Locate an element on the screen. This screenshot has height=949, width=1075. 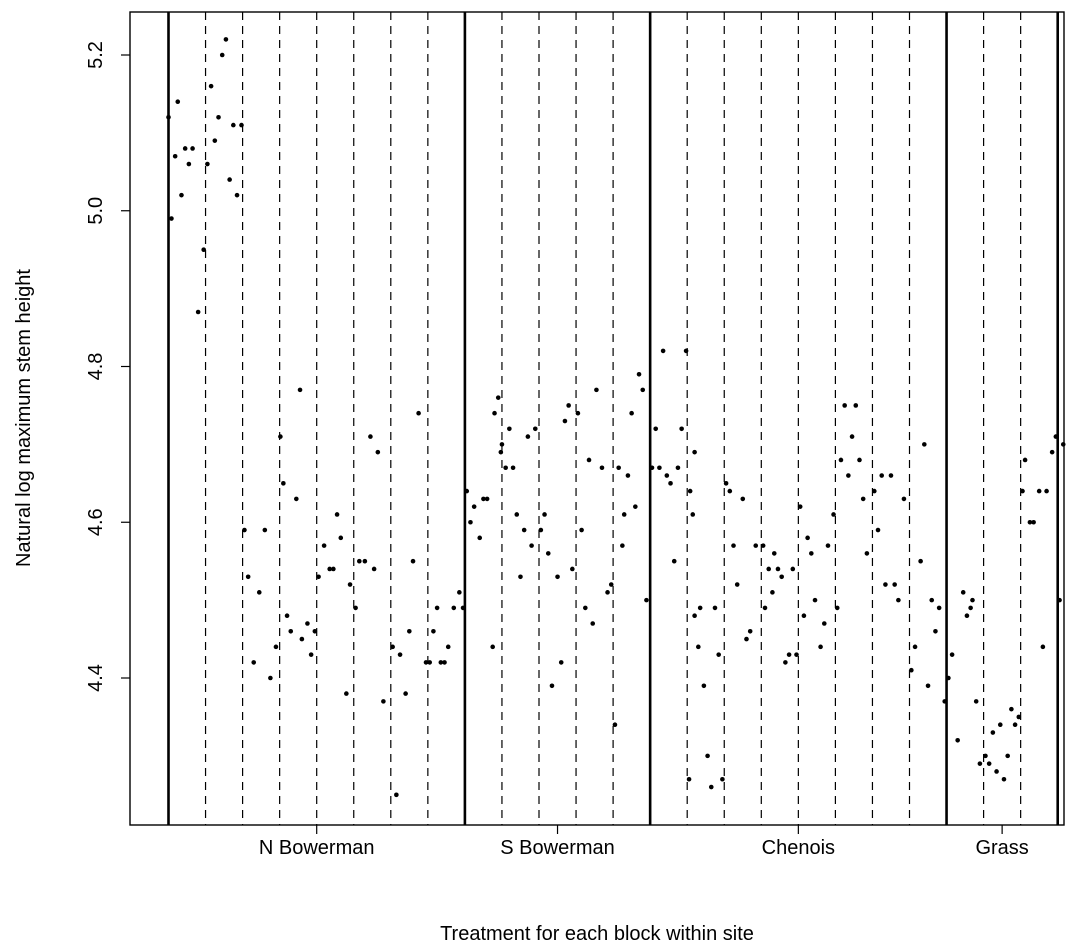
x-tick-label: S Bowerman is located at coordinates (557, 848).